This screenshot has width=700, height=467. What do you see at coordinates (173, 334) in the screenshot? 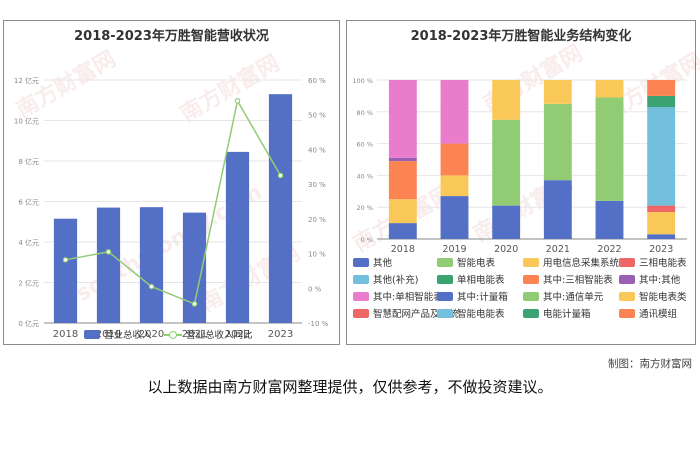
I see `legend-line-swatch` at bounding box center [173, 334].